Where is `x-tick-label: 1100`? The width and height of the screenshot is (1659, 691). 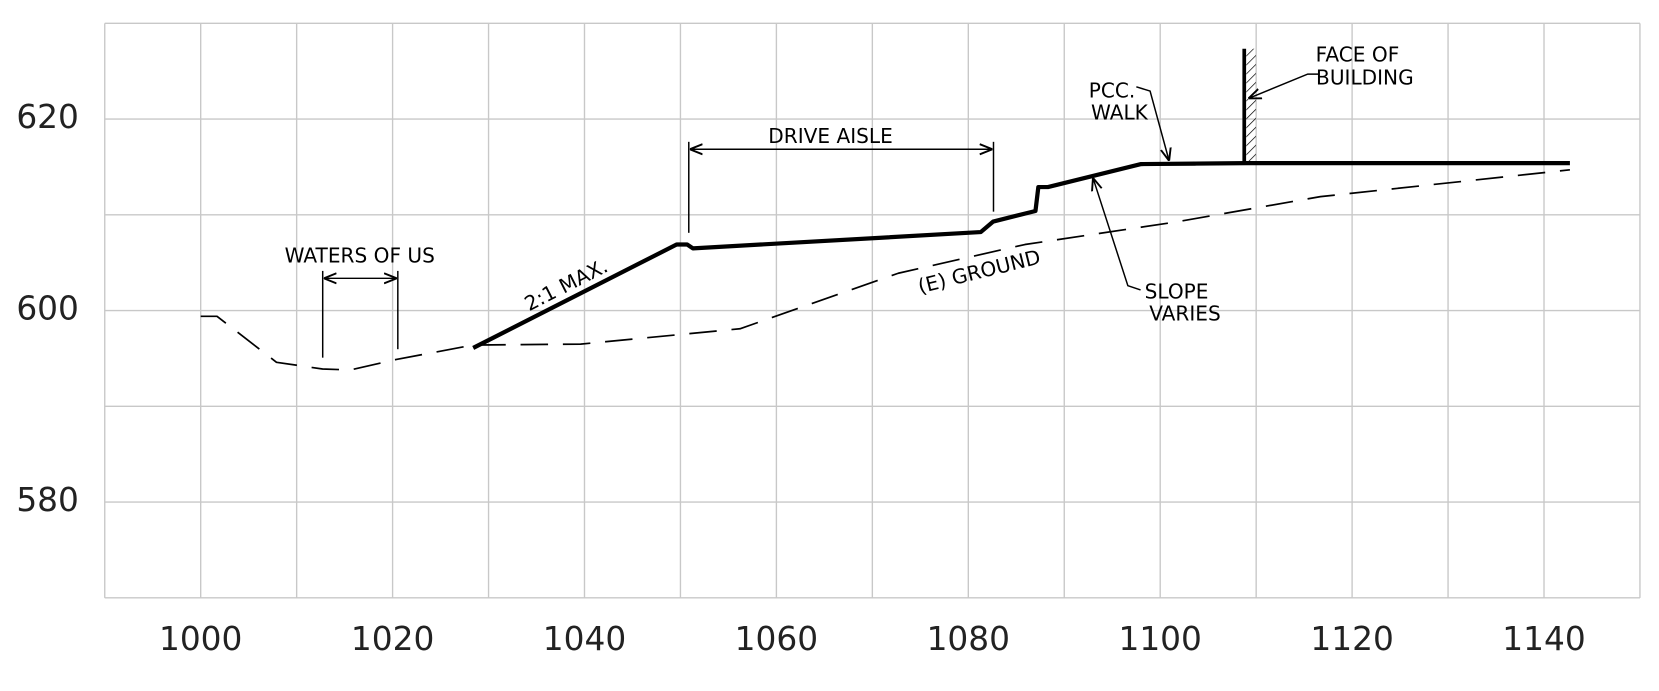
x-tick-label: 1100 is located at coordinates (1159, 639).